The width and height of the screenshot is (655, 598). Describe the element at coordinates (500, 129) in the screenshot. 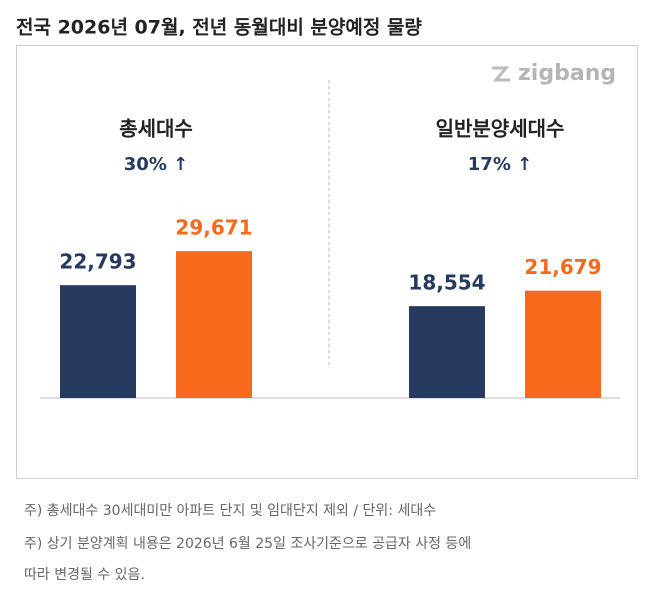

I see `panel-title: 일반분양세대수` at that location.